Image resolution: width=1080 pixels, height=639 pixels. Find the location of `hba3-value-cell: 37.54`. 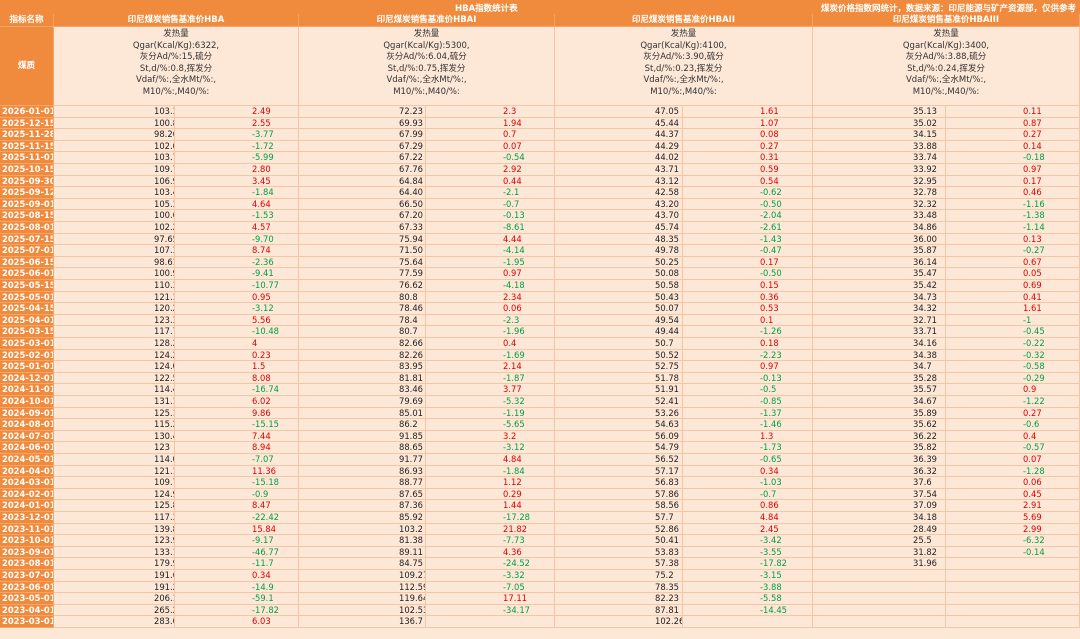

hba3-value-cell: 37.54 is located at coordinates (879, 494).